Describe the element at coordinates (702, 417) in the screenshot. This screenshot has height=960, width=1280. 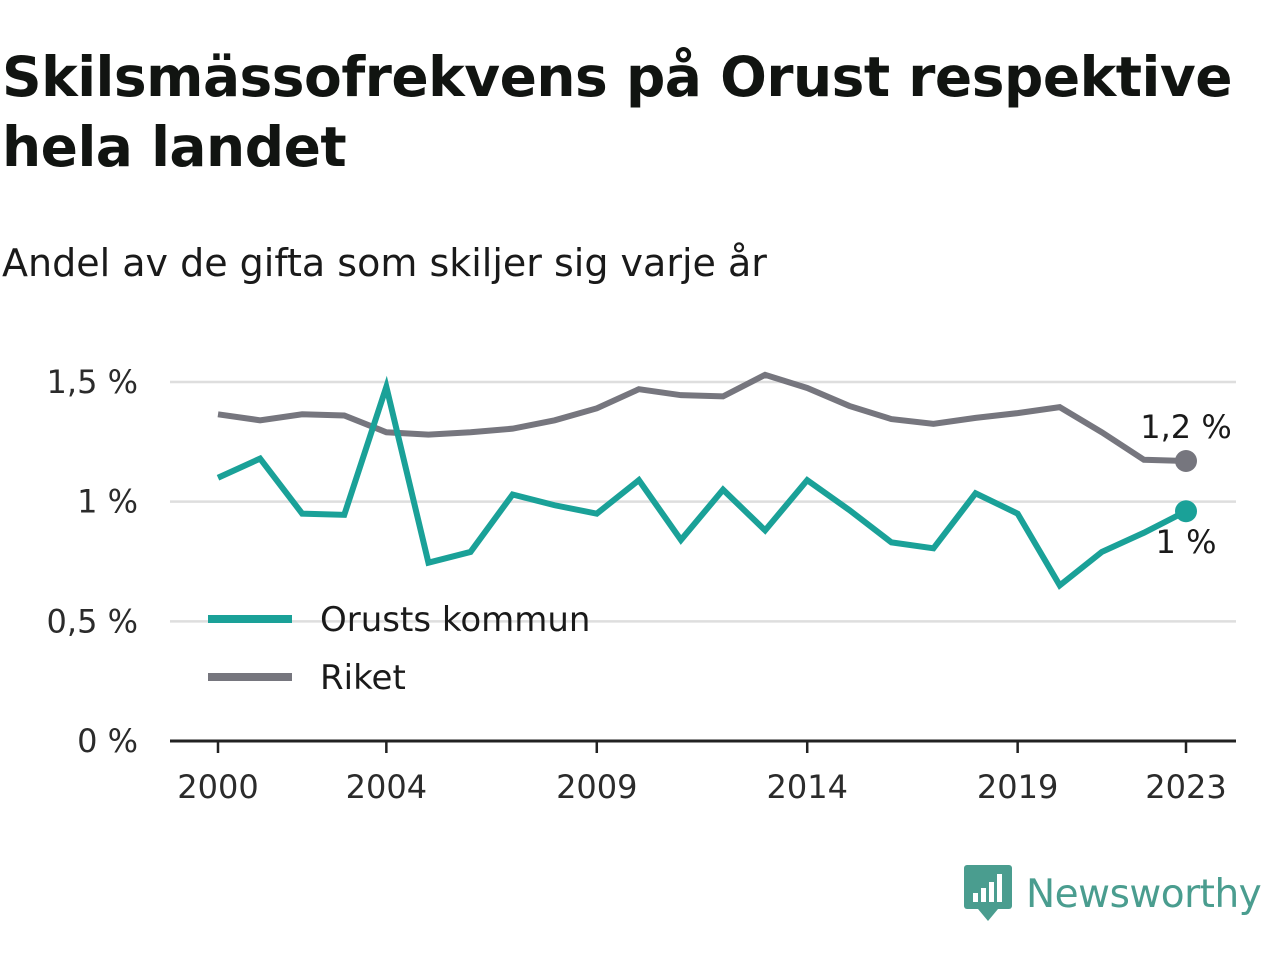
I see `series-line-riket` at that location.